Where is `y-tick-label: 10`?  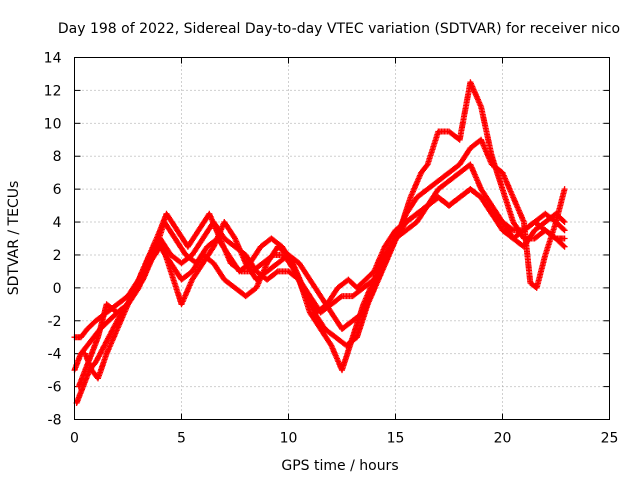 y-tick-label: 10 is located at coordinates (53, 124).